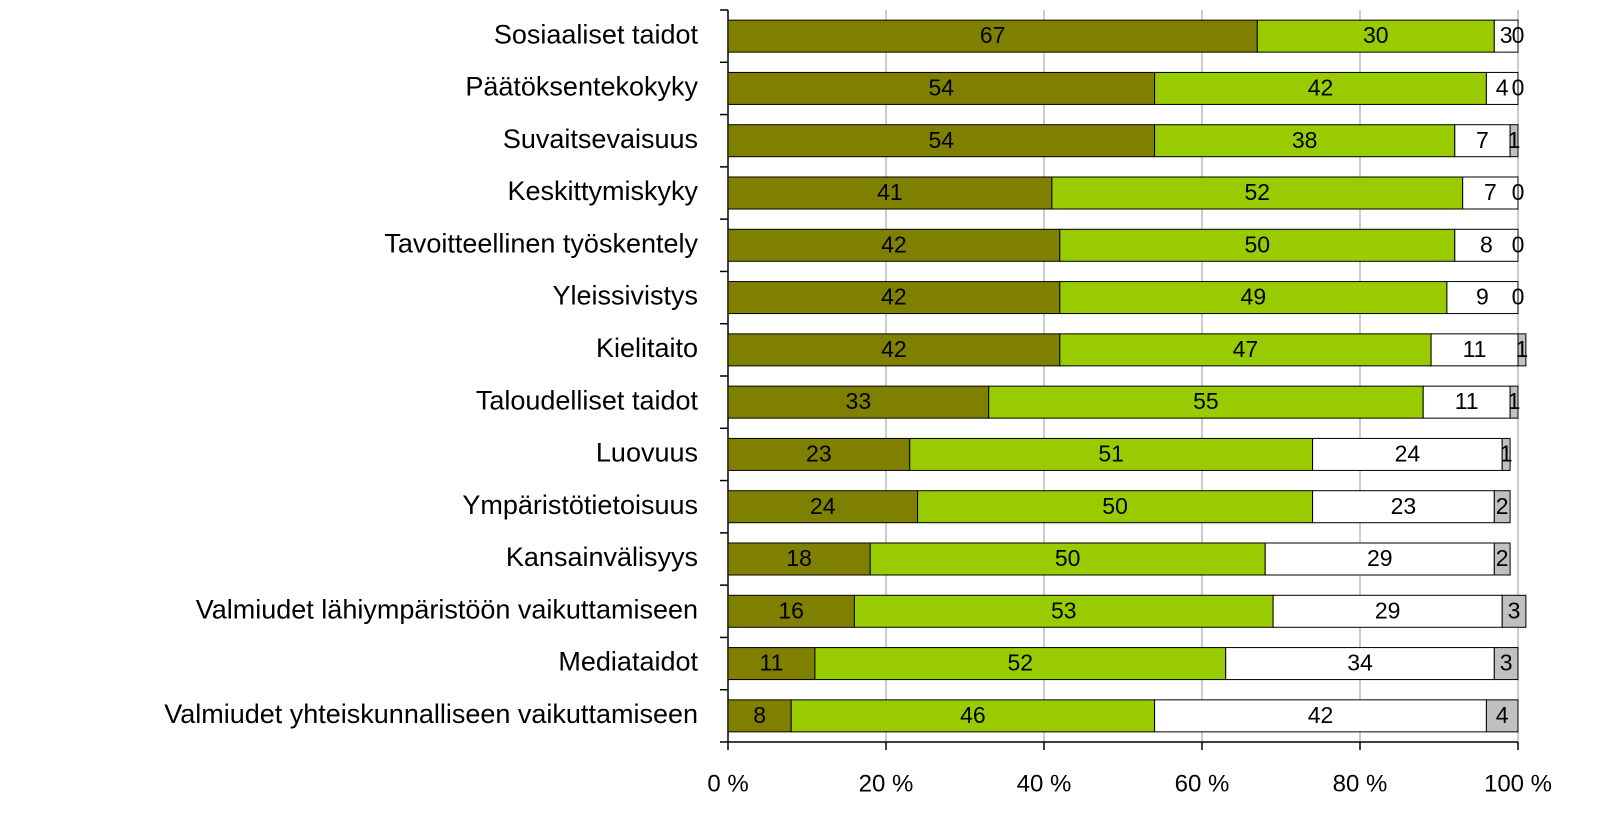  I want to click on value-label: 53, so click(1064, 610).